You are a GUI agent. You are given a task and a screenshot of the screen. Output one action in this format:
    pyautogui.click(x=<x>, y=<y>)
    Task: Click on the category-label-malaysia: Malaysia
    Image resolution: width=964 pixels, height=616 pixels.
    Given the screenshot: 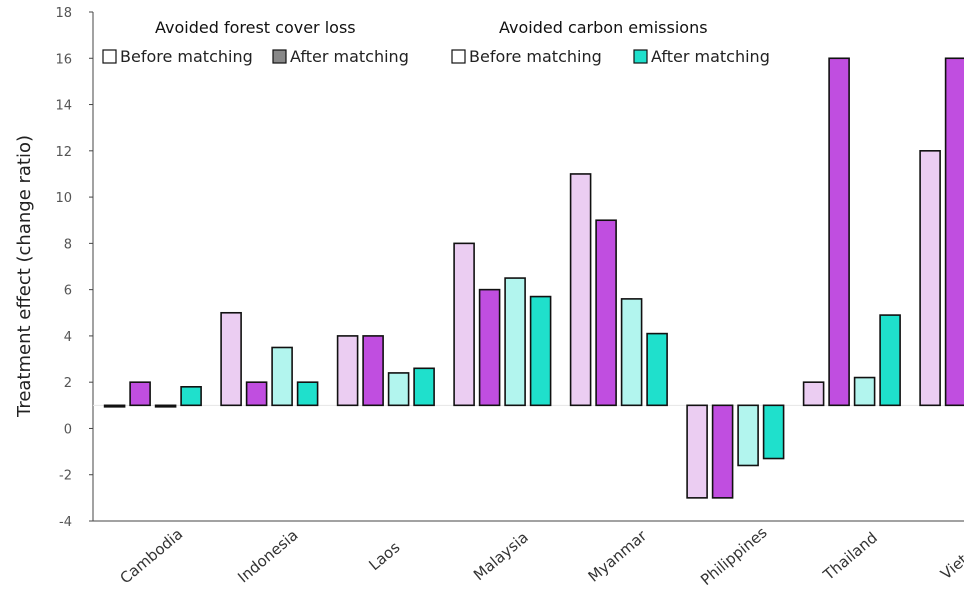 What is the action you would take?
    pyautogui.click(x=501, y=556)
    